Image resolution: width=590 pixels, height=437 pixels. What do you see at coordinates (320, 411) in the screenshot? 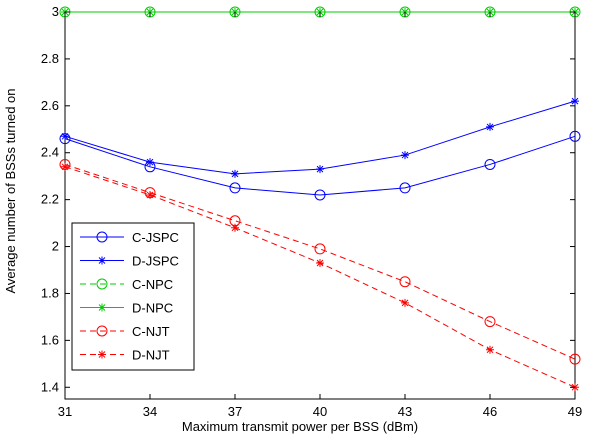
I see `x-tick-label: 40` at bounding box center [320, 411].